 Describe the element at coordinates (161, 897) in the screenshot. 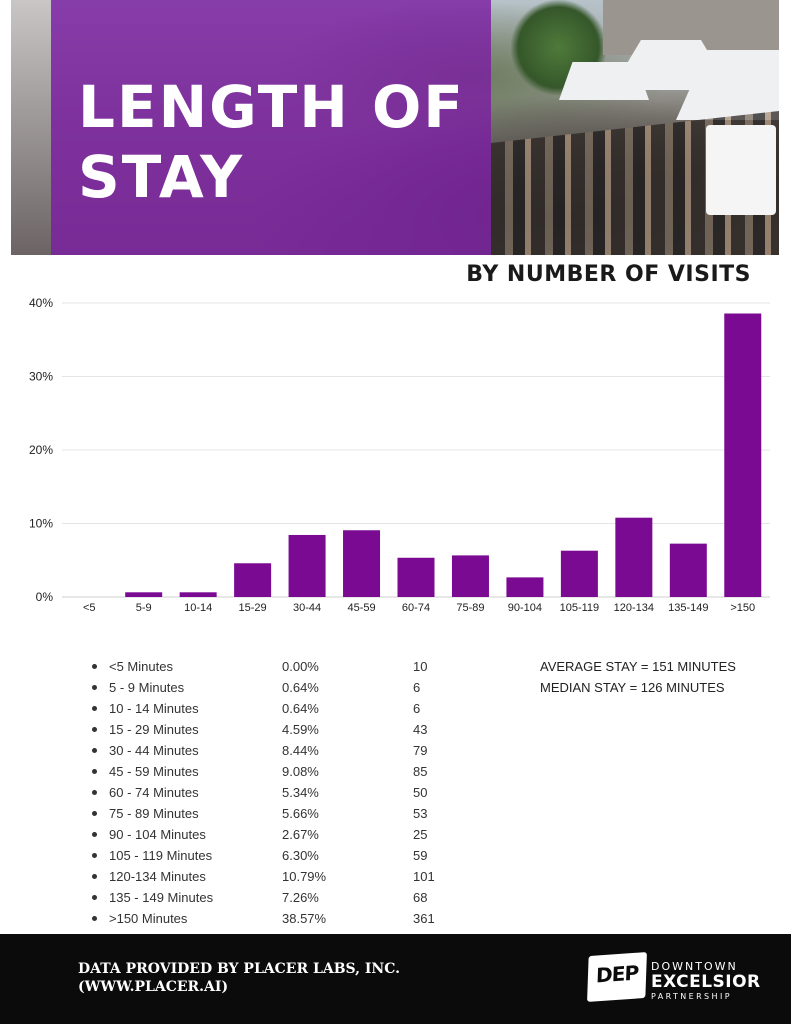

I see `row-label: 135 - 149 Minutes` at that location.